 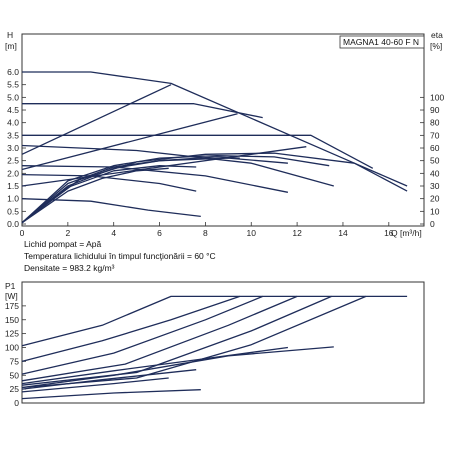 What do you see at coordinates (13, 85) in the screenshot?
I see `head-tick-label: 5.5` at bounding box center [13, 85].